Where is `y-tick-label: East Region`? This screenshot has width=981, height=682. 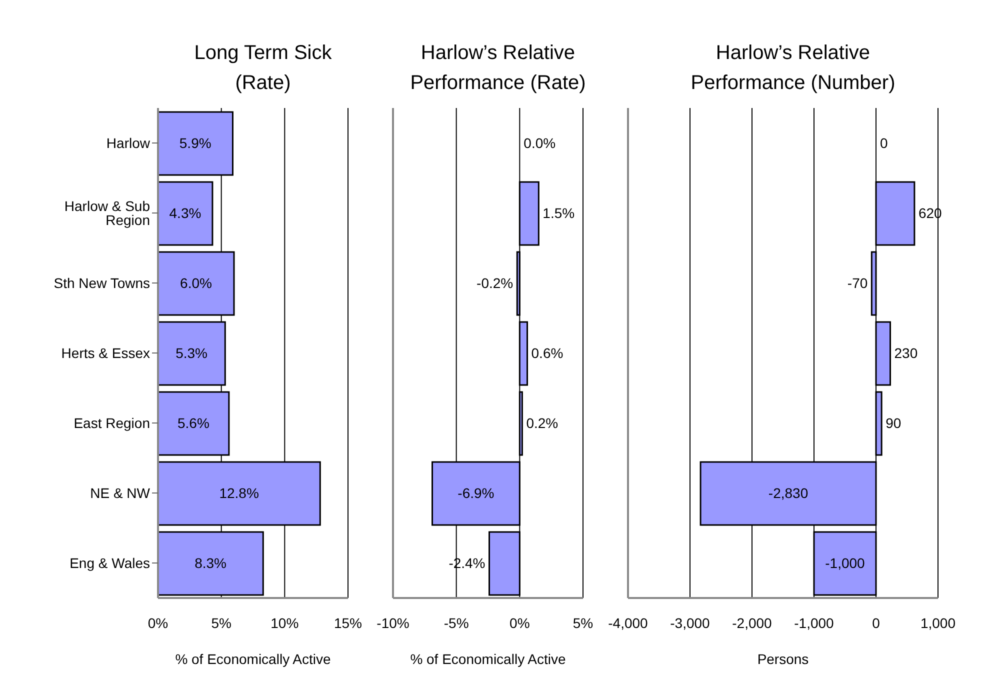 y-tick-label: East Region is located at coordinates (112, 422).